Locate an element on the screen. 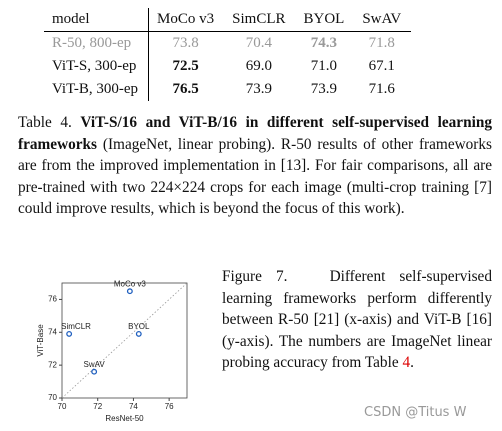  y-tick-label: 70 is located at coordinates (52, 397).